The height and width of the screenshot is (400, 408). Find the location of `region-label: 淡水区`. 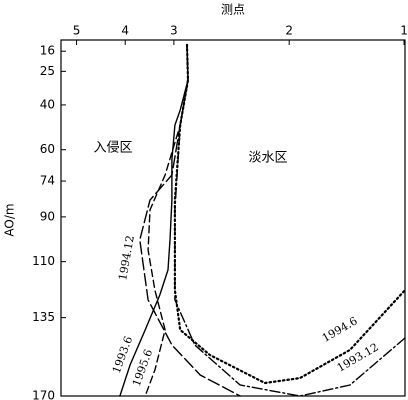

region-label: 淡水区 is located at coordinates (267, 158).